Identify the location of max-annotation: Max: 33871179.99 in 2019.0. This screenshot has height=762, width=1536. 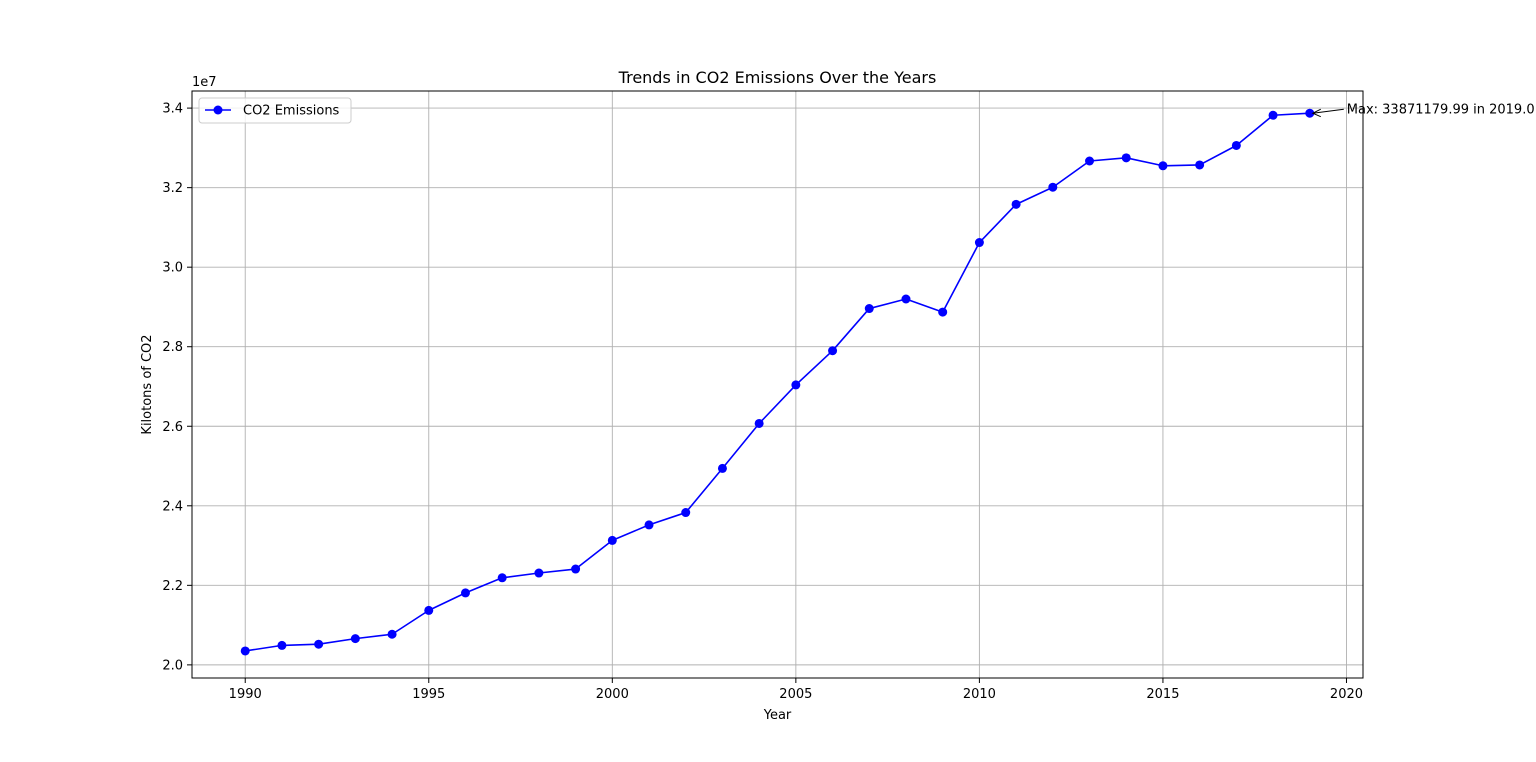
(1423, 110).